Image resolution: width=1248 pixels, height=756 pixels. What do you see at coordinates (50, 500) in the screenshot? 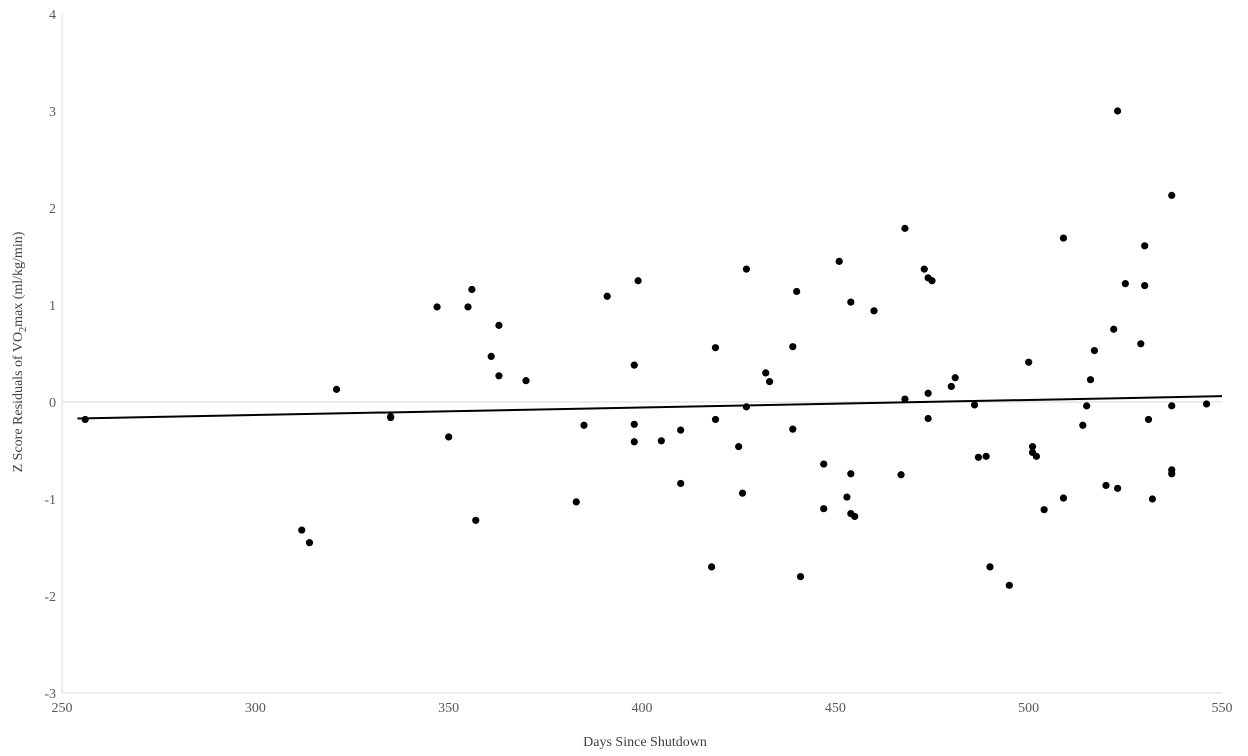
I see `y-tick-label: -1` at bounding box center [50, 500].